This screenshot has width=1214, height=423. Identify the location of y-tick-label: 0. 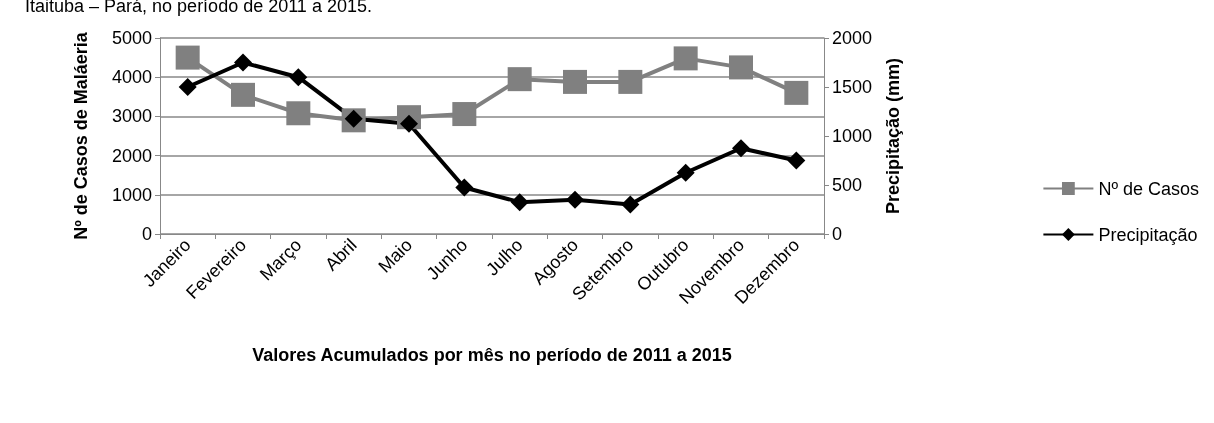
(146, 234).